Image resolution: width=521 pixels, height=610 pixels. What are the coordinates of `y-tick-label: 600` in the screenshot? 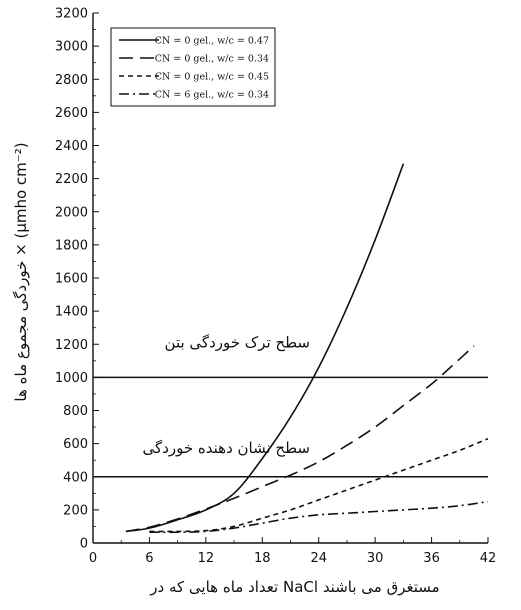 It's located at (75, 444).